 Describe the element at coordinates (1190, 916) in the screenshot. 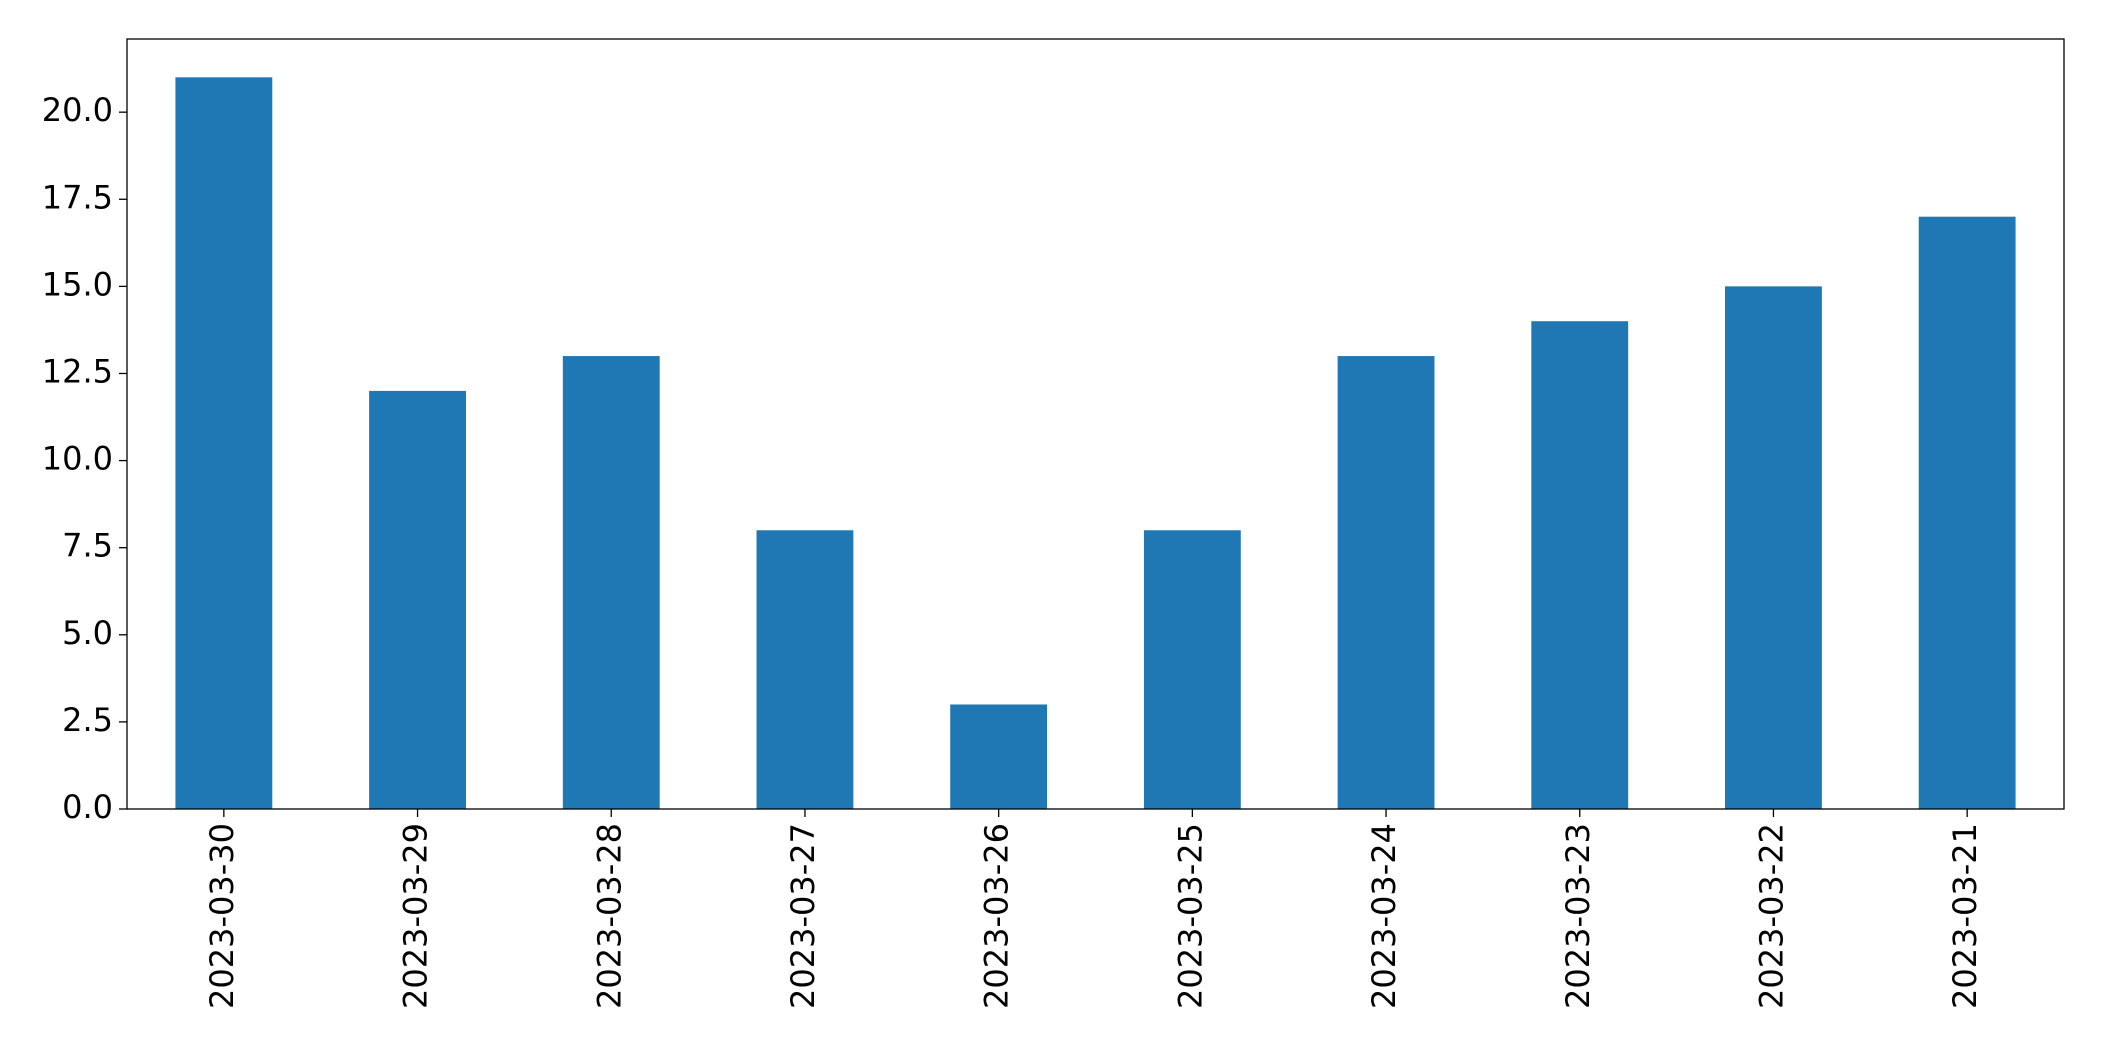

I see `x-tick-label: 2023-03-25` at that location.